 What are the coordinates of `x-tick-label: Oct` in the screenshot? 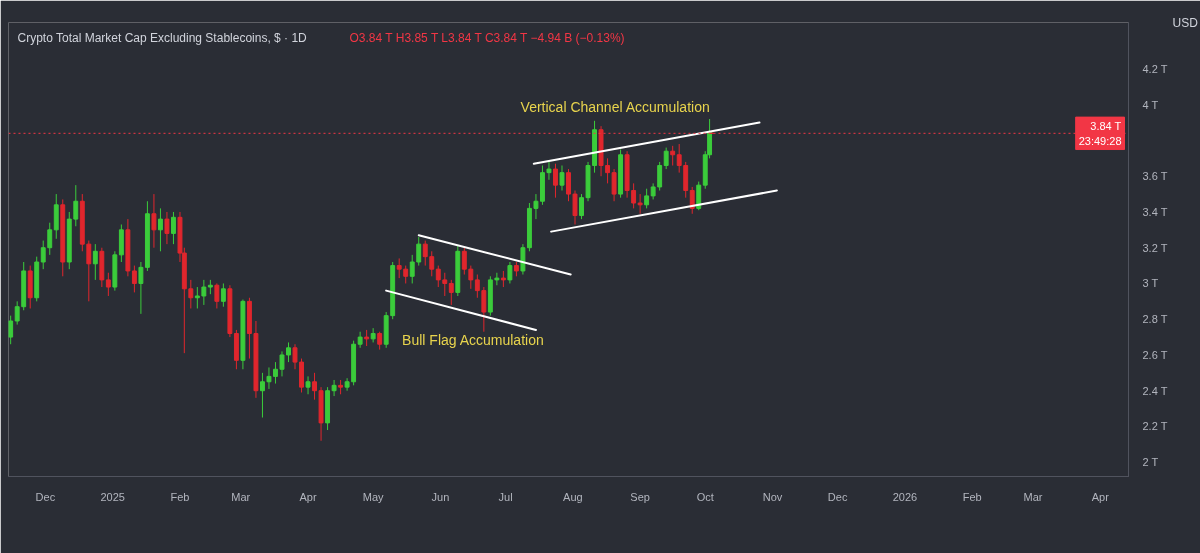 It's located at (705, 496).